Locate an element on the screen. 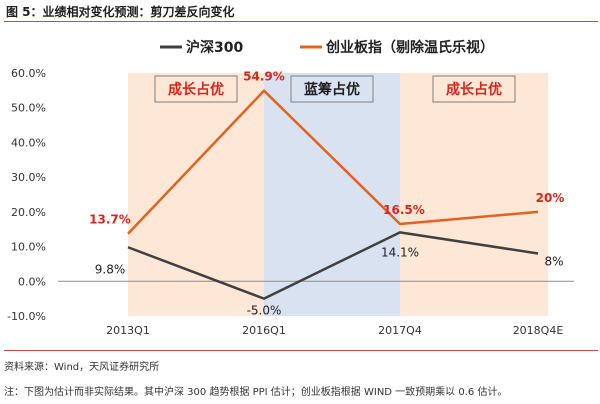 The height and width of the screenshot is (404, 600). legend: 沪深300 创业板指（剔除温氏乐视） is located at coordinates (327, 47).